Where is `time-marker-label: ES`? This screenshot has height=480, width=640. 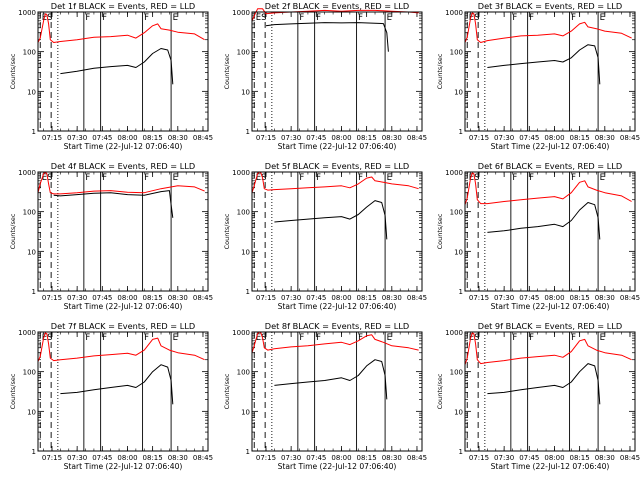 time-marker-label: ES is located at coordinates (261, 178).